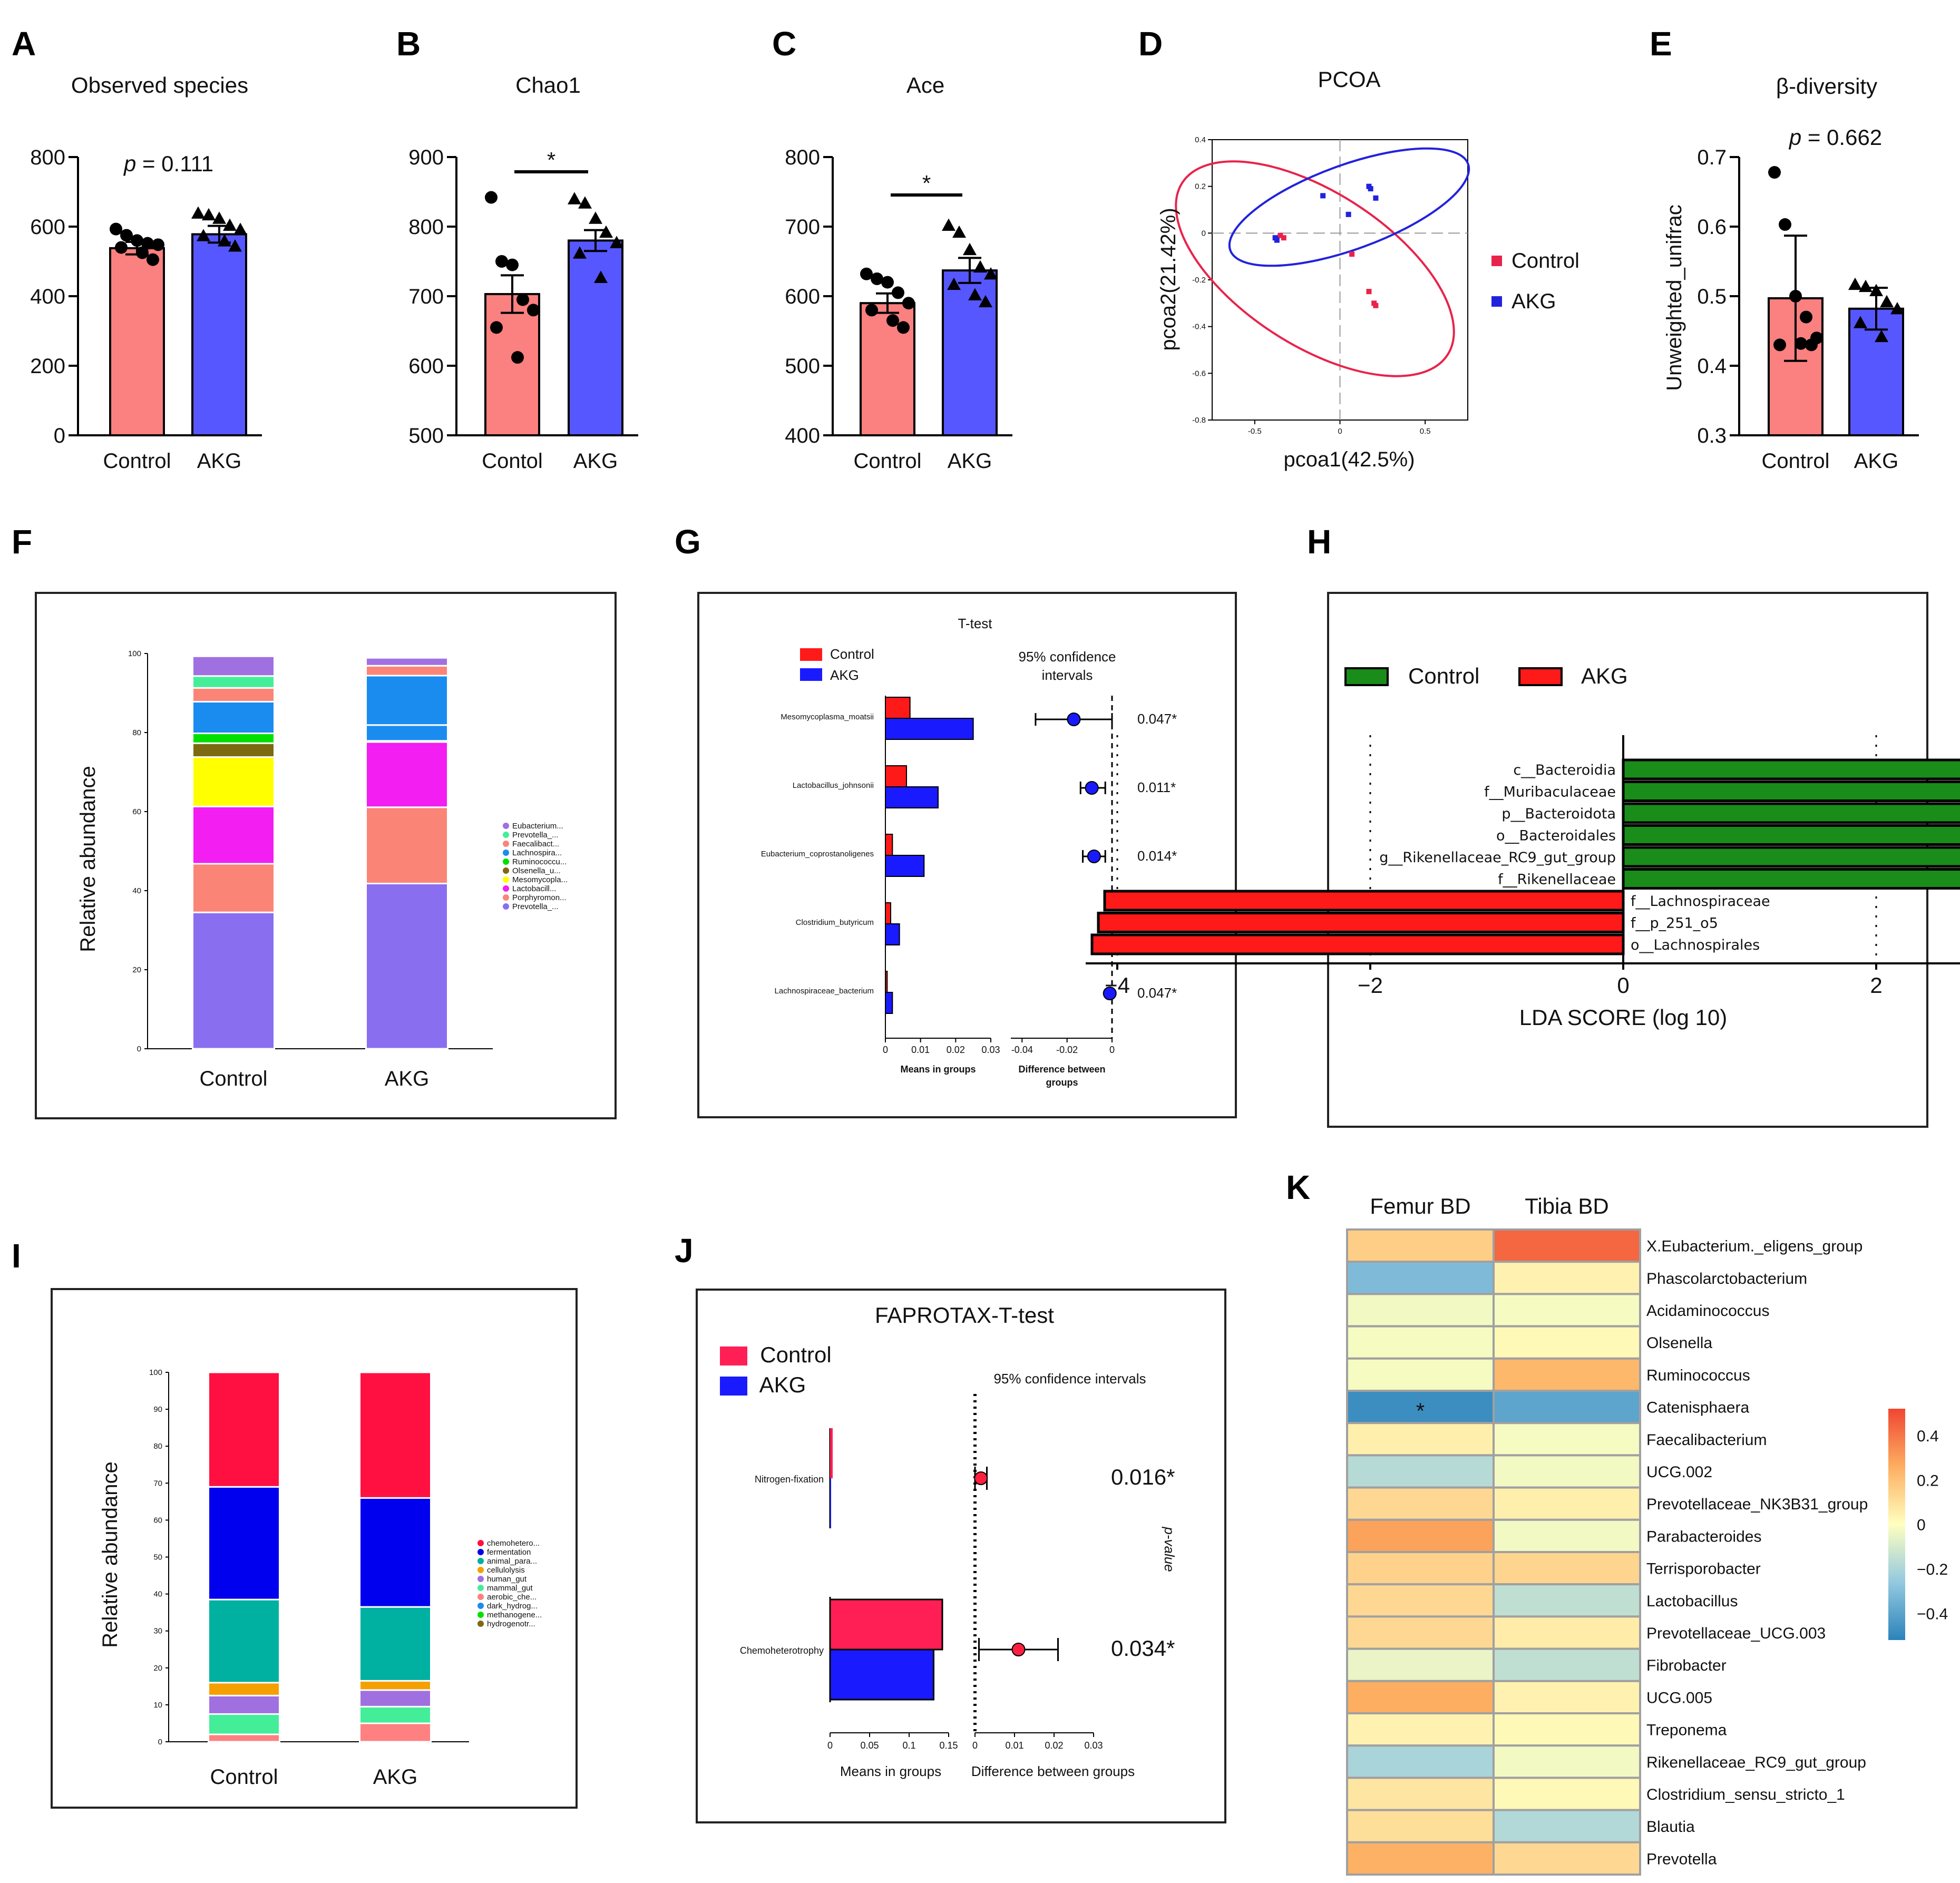 The width and height of the screenshot is (1960, 1883). What do you see at coordinates (137, 341) in the screenshot?
I see `panel-a-bar-control` at bounding box center [137, 341].